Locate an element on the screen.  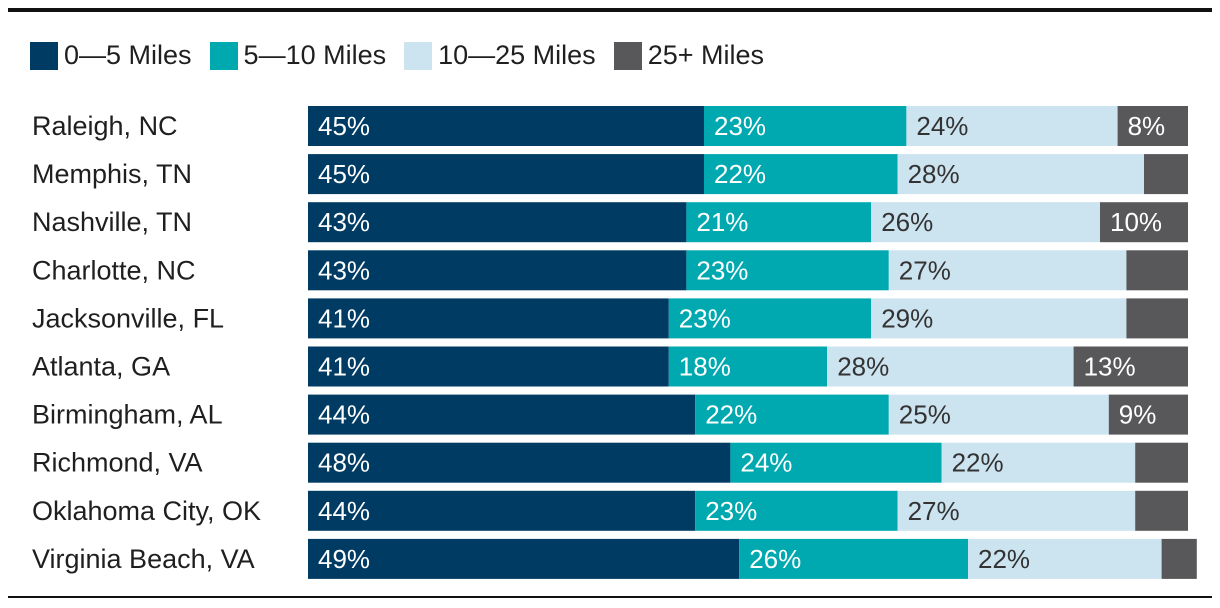
legend-item: 10—25 Miles is located at coordinates (500, 55).